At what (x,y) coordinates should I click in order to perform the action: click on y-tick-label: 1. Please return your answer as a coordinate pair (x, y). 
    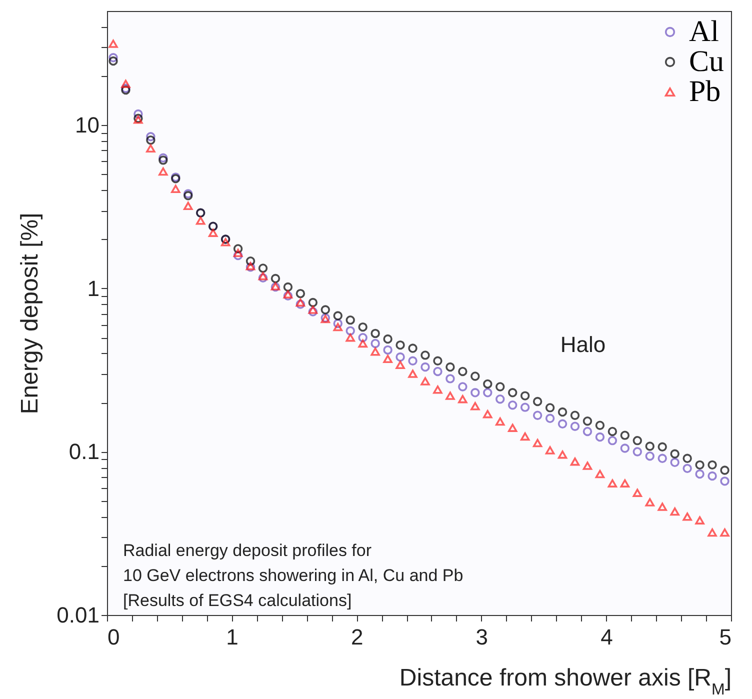
    Looking at the image, I should click on (93, 288).